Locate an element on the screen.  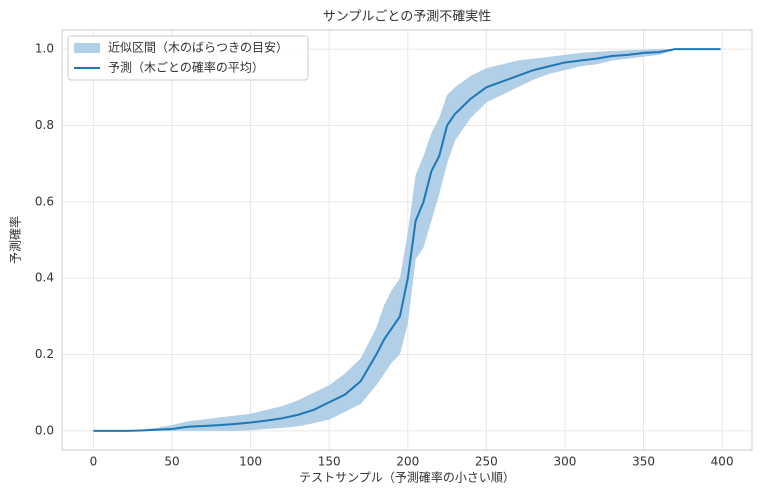
legend-label: 近似区間（木のばらつきの目安） is located at coordinates (198, 47).